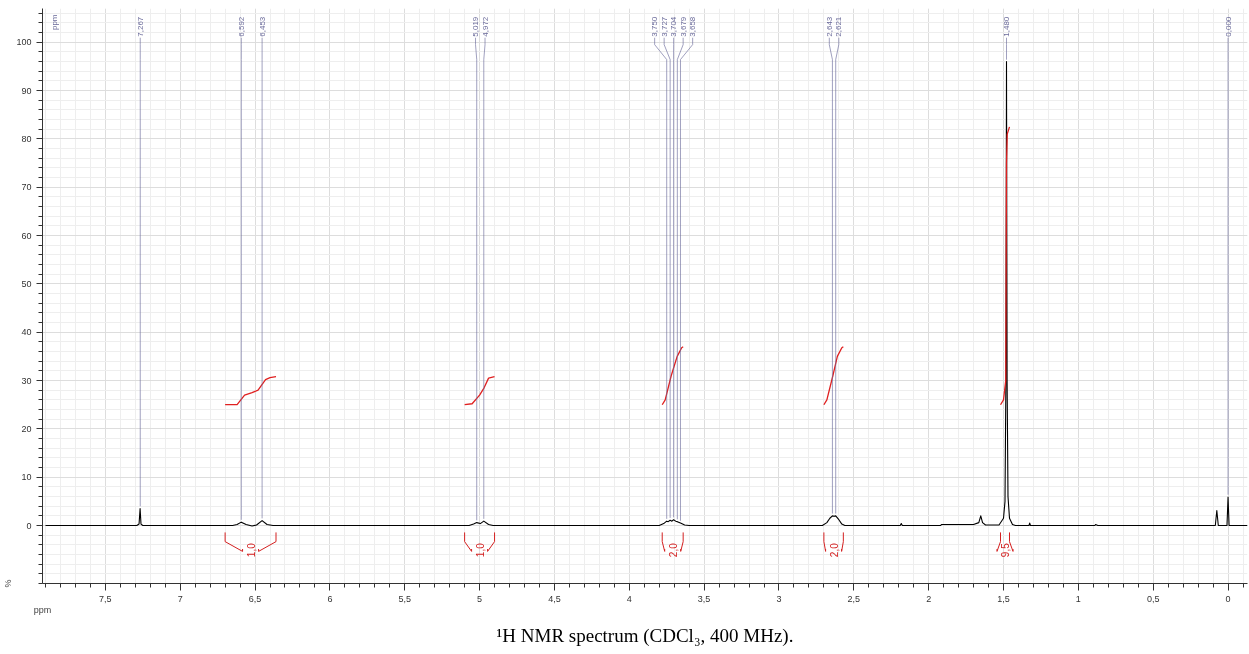  I want to click on y-tick-label: 50, so click(26, 283).